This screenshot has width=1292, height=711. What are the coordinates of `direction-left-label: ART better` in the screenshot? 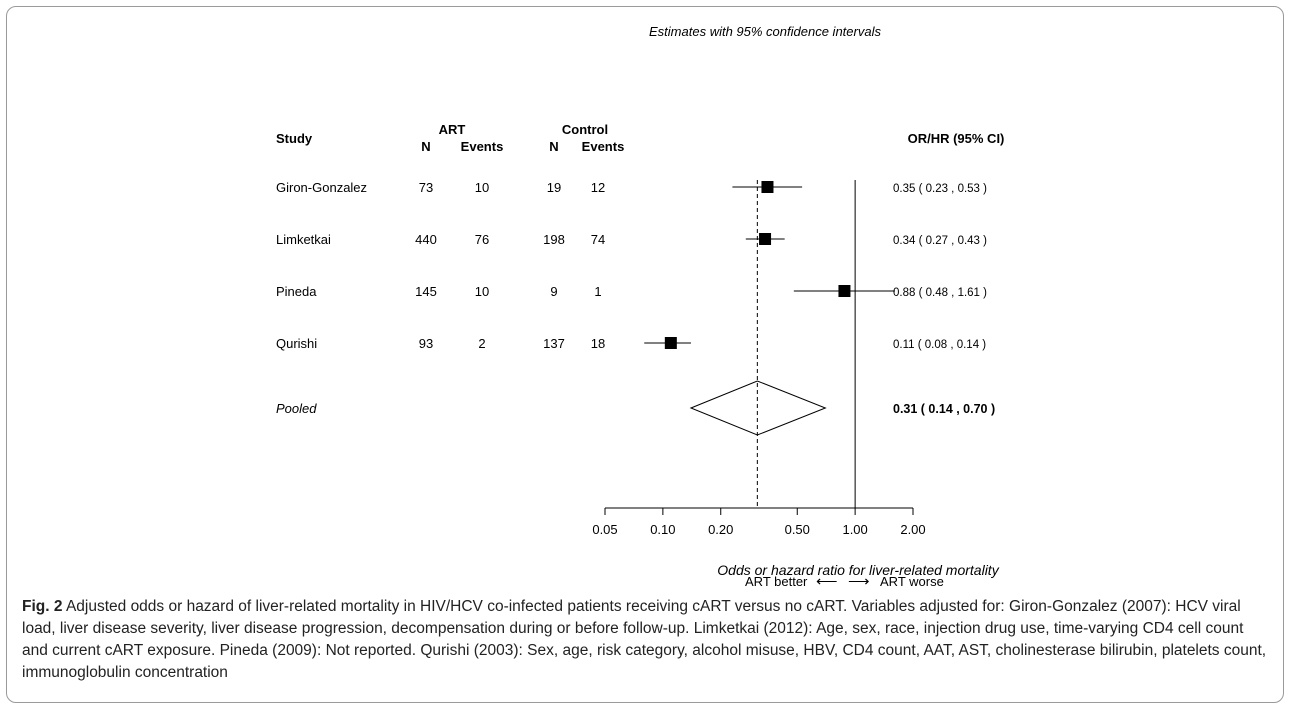 It's located at (776, 581).